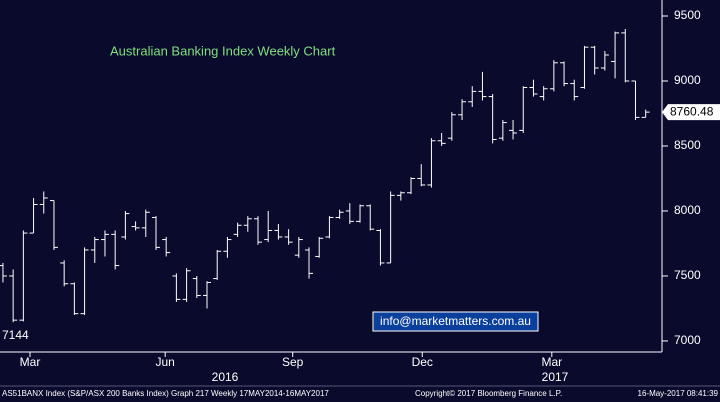  Describe the element at coordinates (225, 377) in the screenshot. I see `year-label: 2016` at that location.